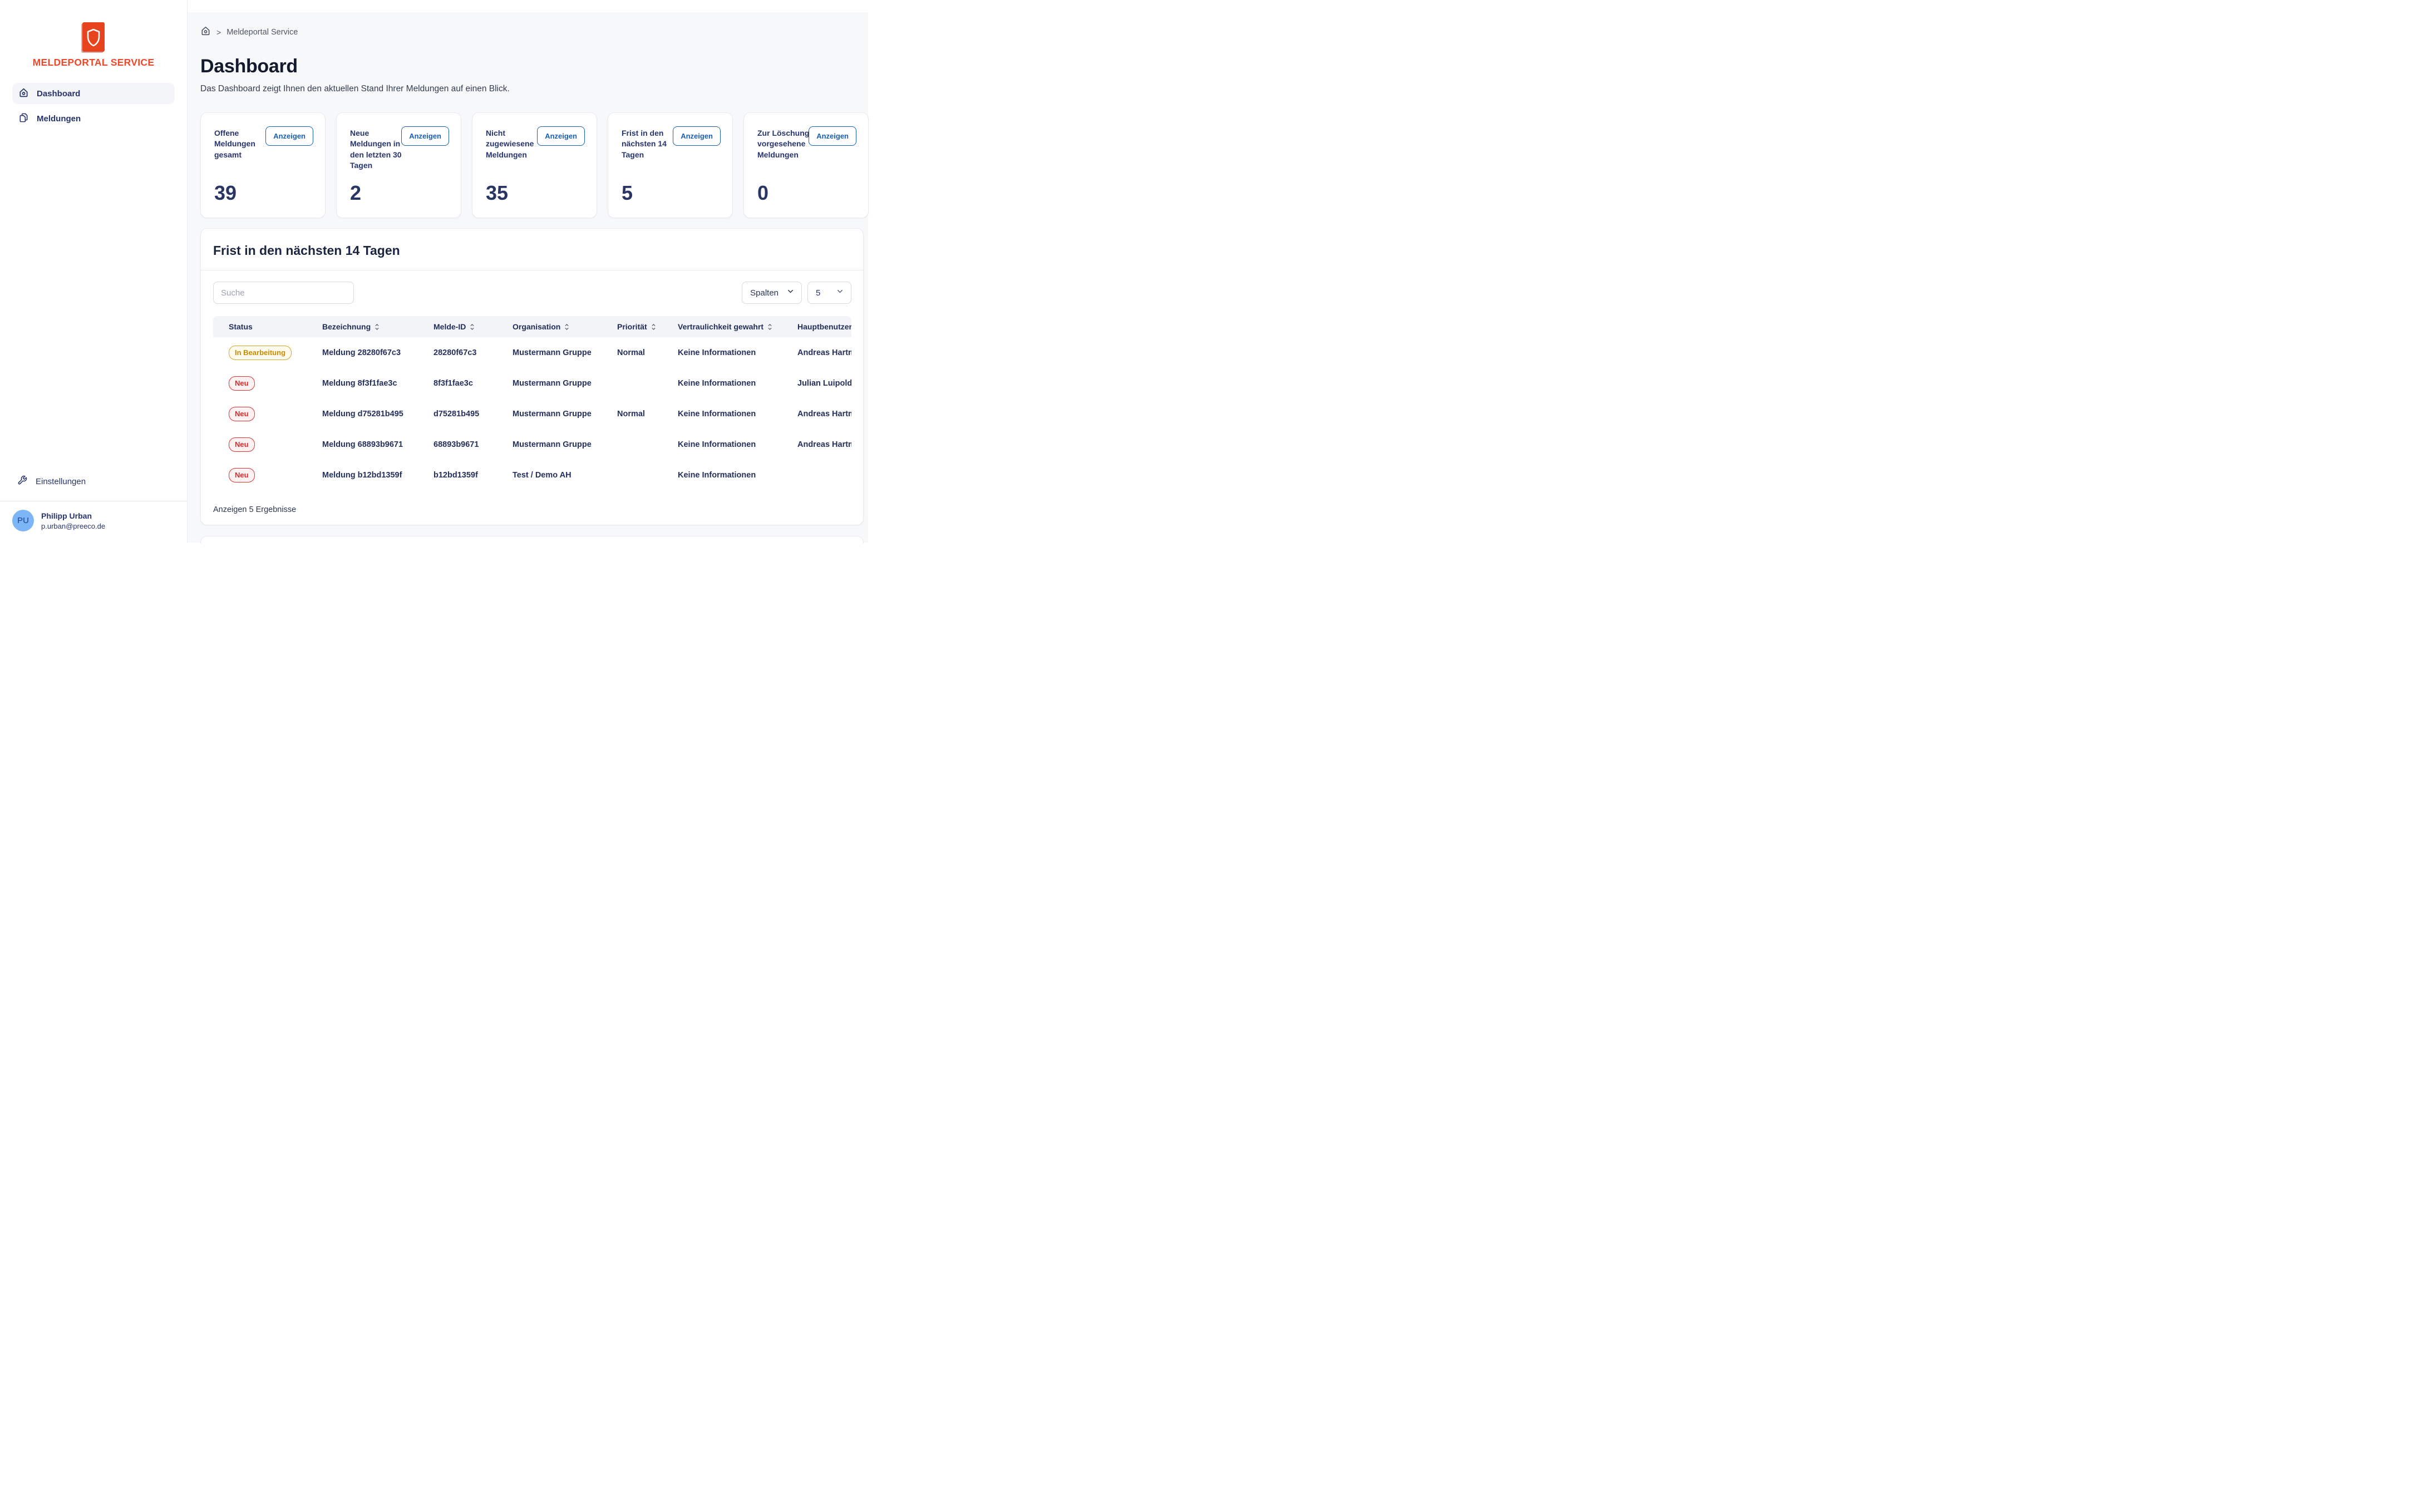 The image size is (2419, 1512). Describe the element at coordinates (783, 144) in the screenshot. I see `stat-card-label: Zur Löschung vorgesehene Meldungen` at that location.